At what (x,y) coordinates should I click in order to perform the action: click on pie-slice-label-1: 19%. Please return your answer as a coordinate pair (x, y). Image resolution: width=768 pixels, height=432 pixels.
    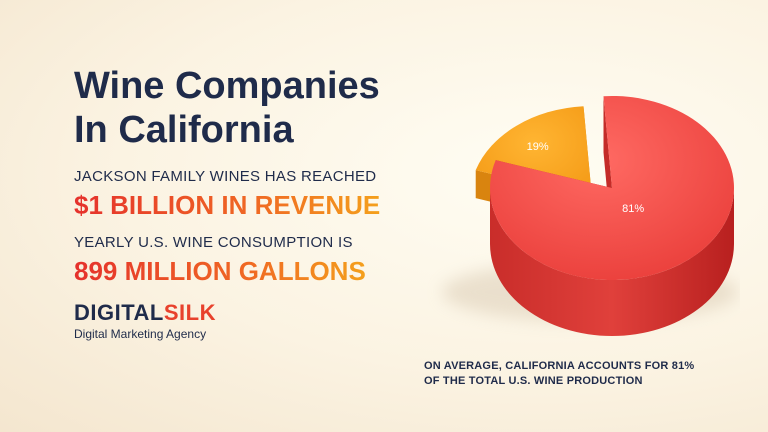
    Looking at the image, I should click on (538, 147).